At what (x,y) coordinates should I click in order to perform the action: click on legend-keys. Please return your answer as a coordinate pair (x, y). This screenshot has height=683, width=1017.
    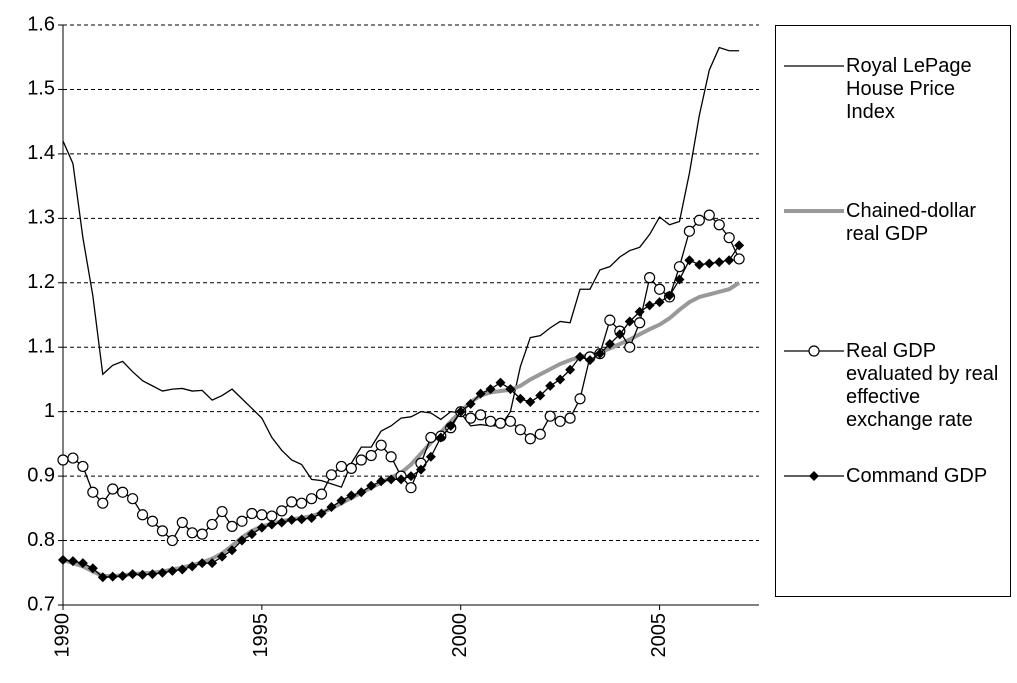
    Looking at the image, I should click on (814, 273).